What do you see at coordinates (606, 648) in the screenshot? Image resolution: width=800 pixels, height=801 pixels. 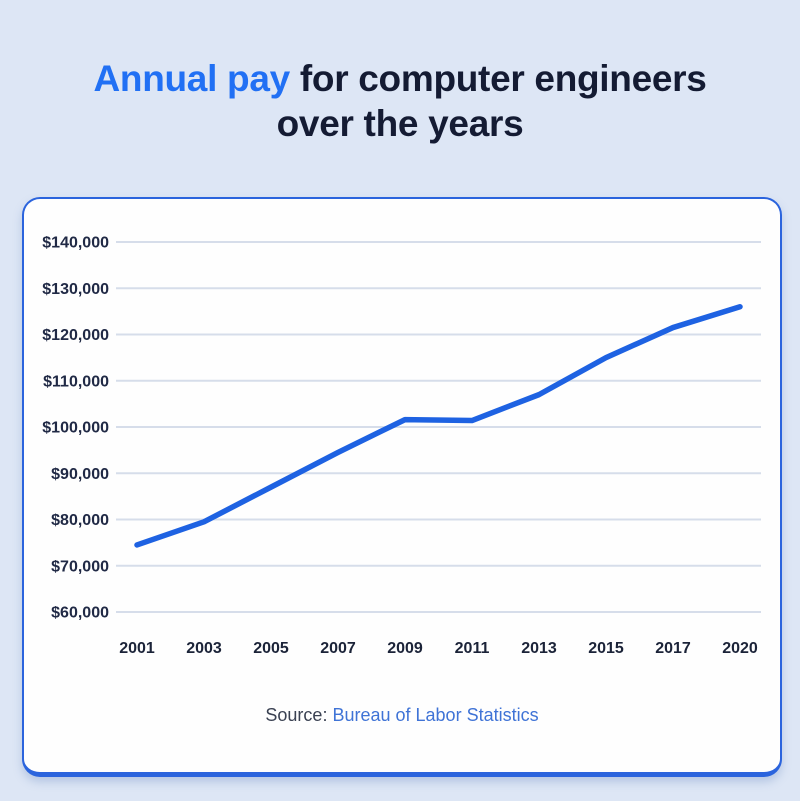 I see `x-axis-tick-label: 2015` at bounding box center [606, 648].